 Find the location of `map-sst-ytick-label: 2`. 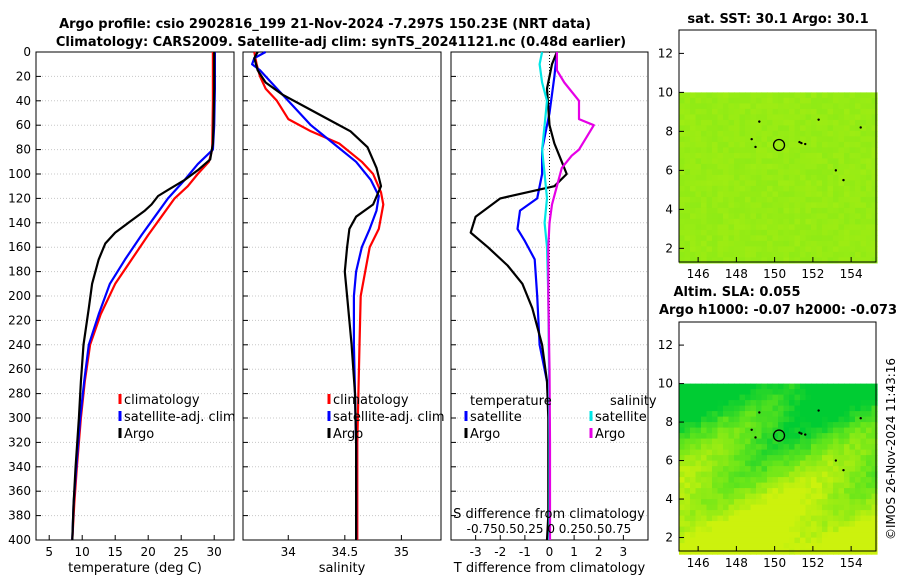

map-sst-ytick-label: 2 is located at coordinates (669, 248).